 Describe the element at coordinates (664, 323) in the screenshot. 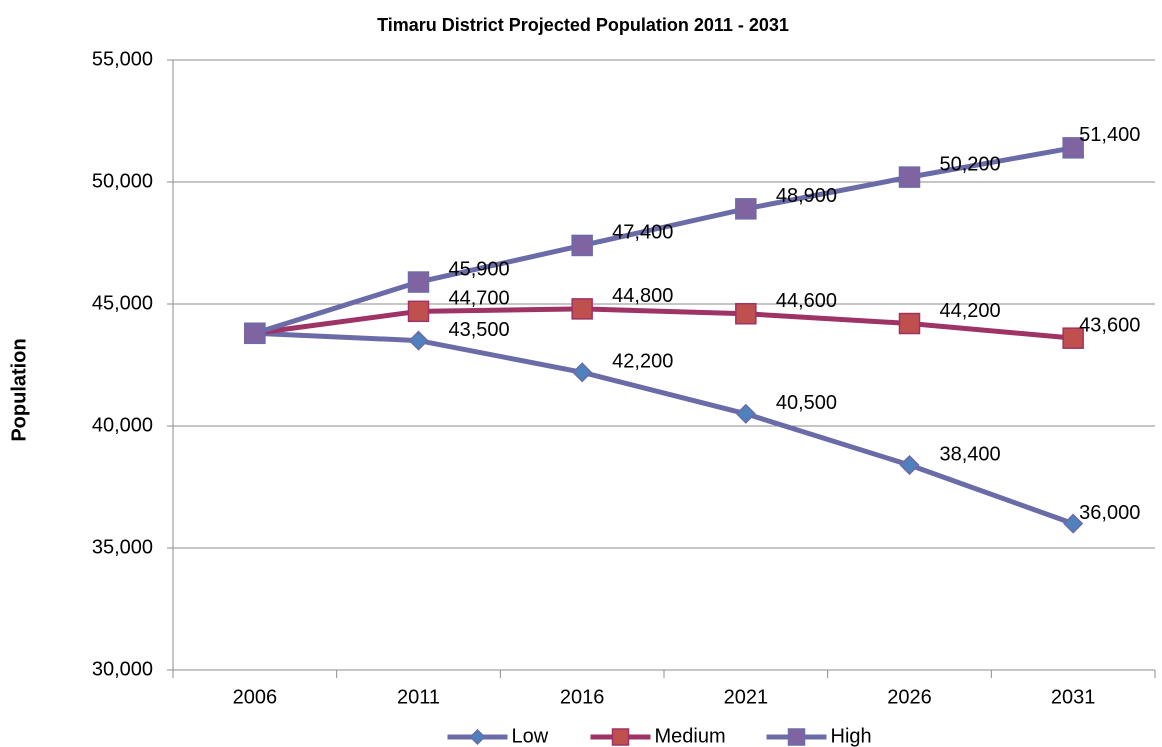

I see `series-line` at that location.